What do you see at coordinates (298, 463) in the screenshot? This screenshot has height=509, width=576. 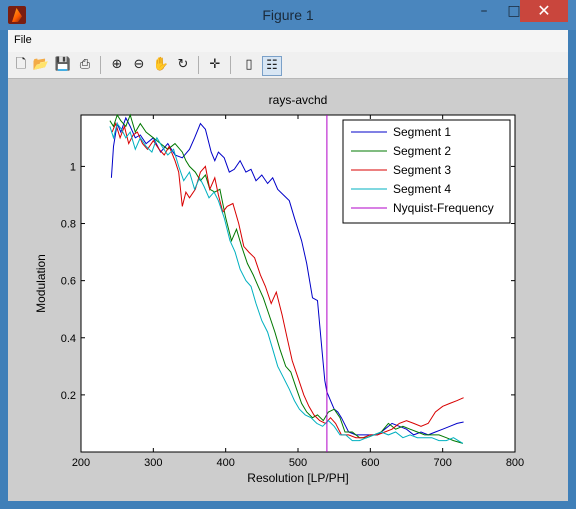 I see `x-tick-label: 500` at bounding box center [298, 463].